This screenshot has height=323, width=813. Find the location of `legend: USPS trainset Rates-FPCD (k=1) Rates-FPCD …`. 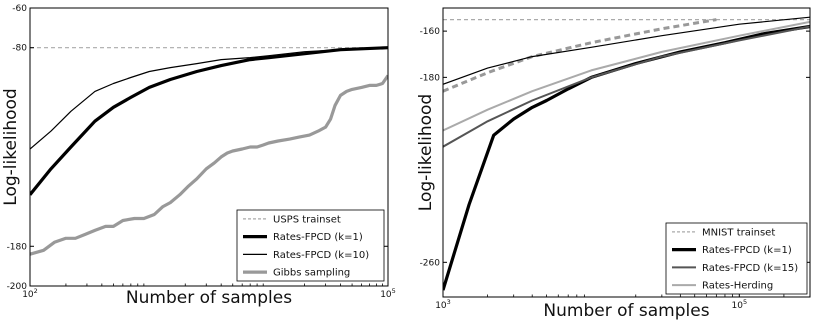

legend: USPS trainset Rates-FPCD (k=1) Rates-FPCD … is located at coordinates (310, 245).